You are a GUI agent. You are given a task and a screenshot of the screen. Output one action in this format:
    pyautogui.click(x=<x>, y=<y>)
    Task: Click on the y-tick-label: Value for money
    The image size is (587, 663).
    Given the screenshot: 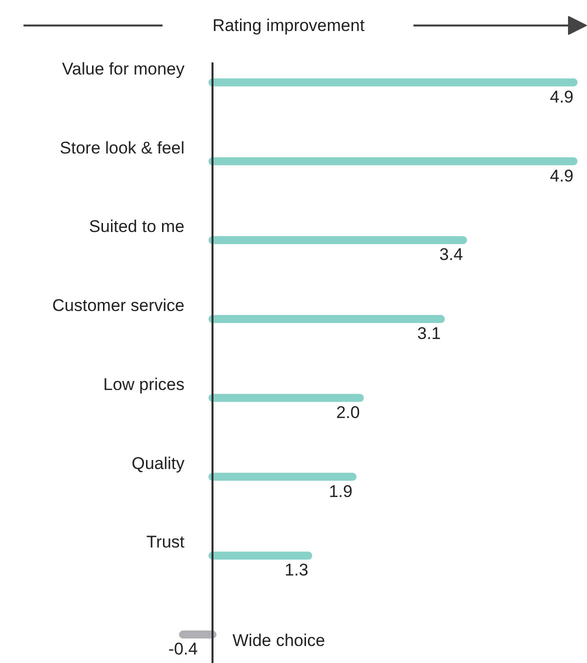 What is the action you would take?
    pyautogui.click(x=123, y=68)
    